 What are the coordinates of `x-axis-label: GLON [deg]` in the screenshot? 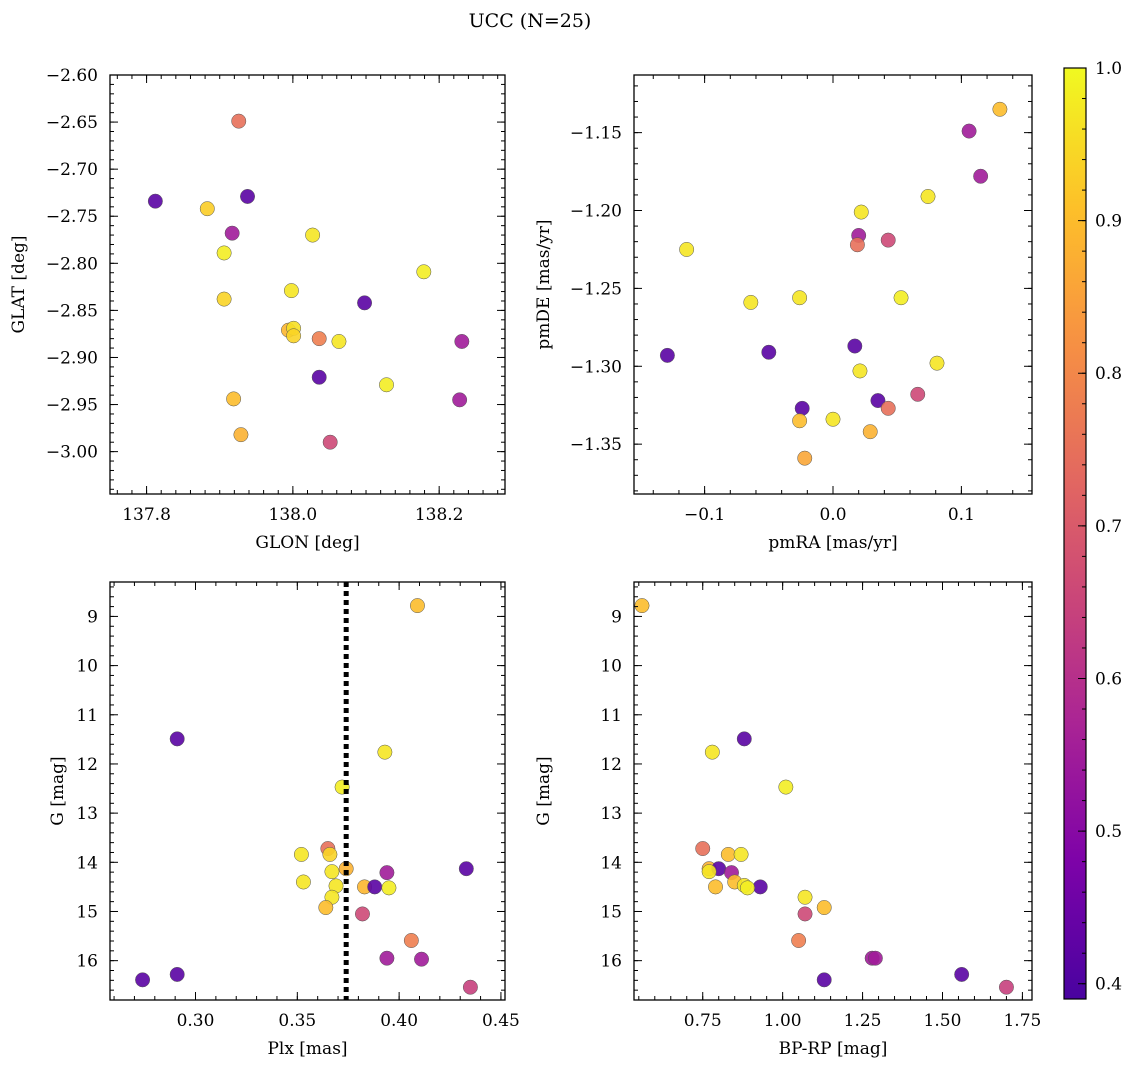 It's located at (307, 543).